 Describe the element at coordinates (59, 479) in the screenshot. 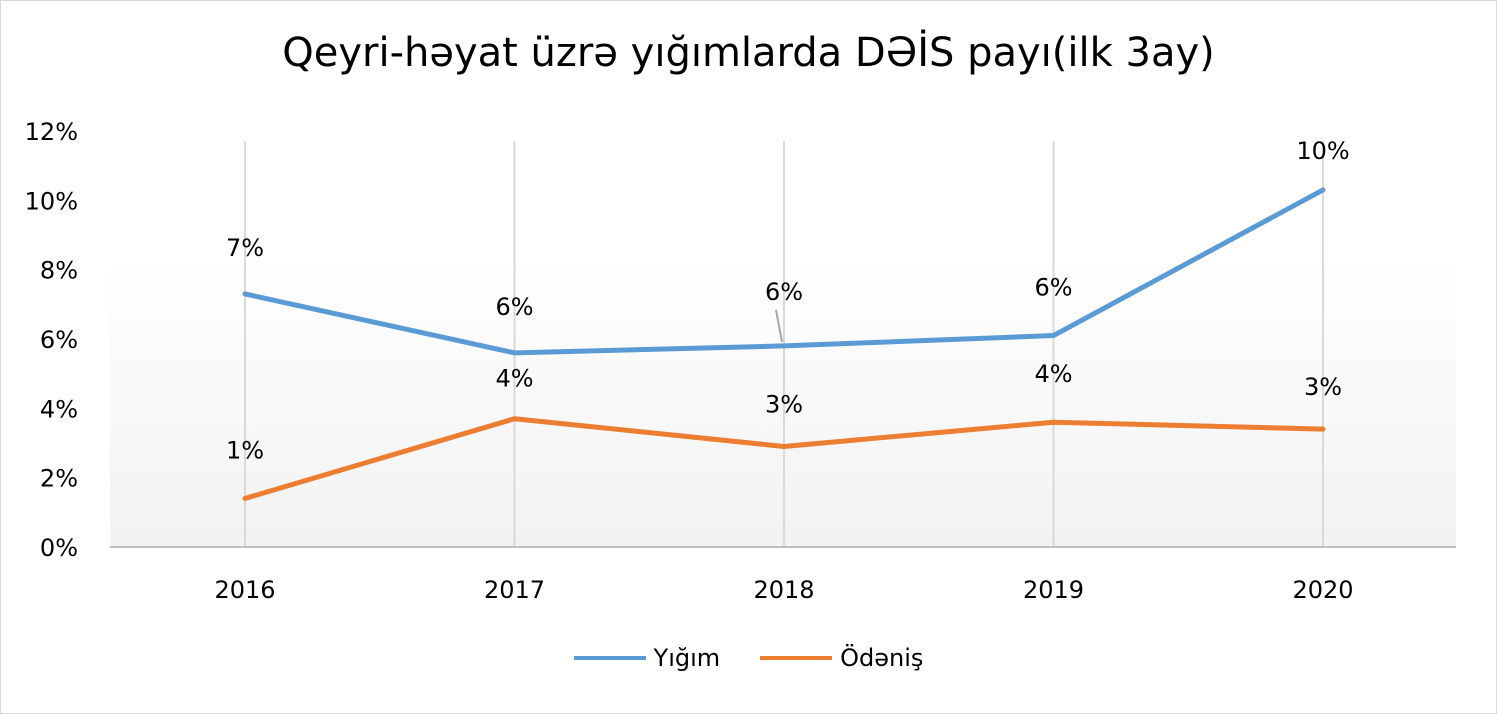

I see `y-tick-label: 2%` at that location.